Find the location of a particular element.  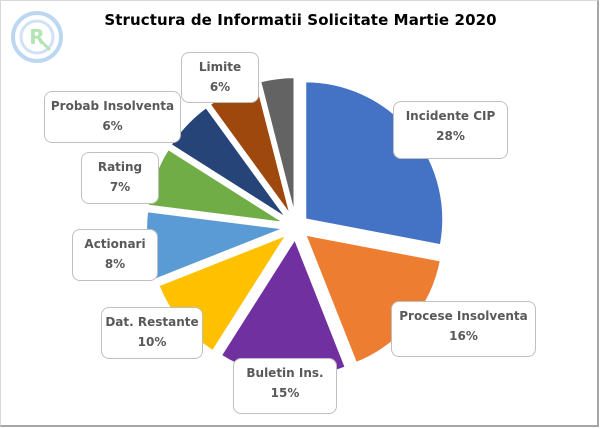

pie-slice-probab-insolventa is located at coordinates (229, 162).